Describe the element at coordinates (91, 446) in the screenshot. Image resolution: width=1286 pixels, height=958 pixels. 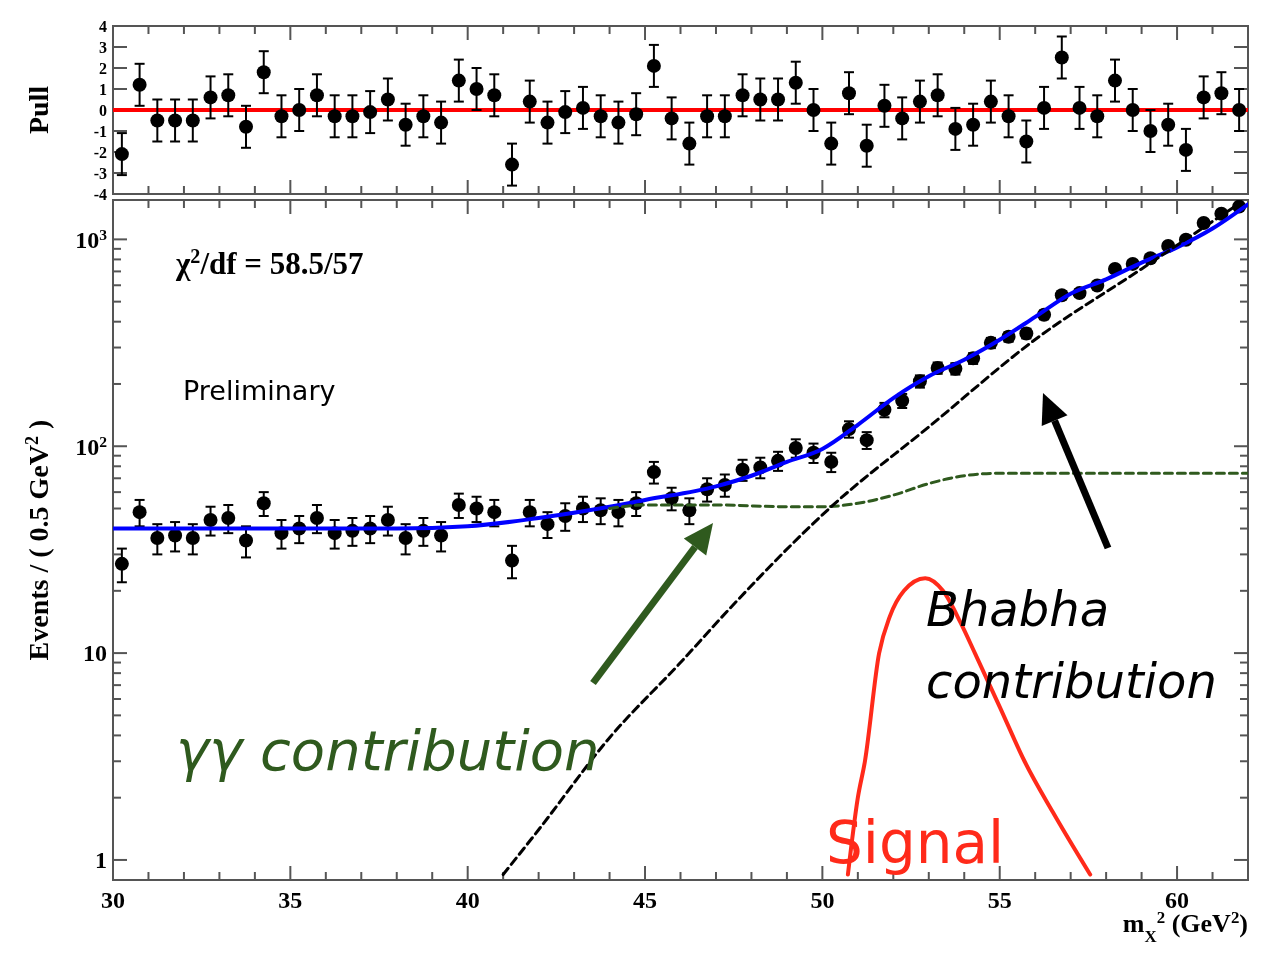
I see `y-tick-label: 10$^{2}$` at that location.